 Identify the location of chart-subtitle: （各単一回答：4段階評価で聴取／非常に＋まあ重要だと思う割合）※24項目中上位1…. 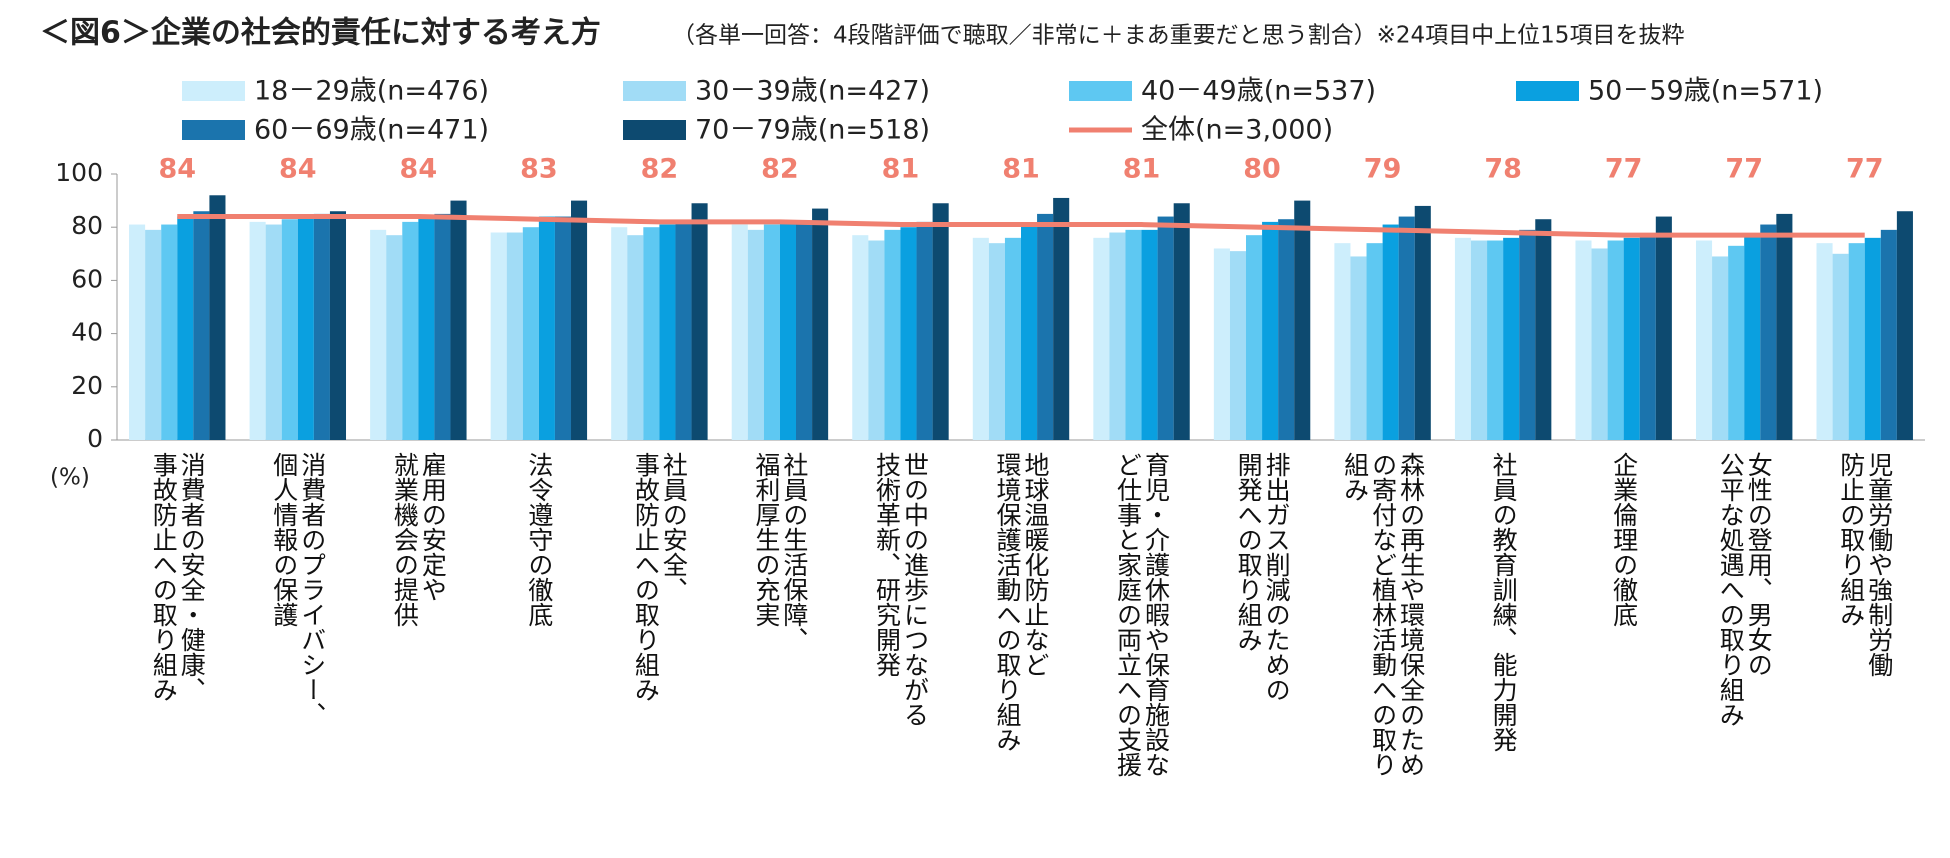
(1178, 36).